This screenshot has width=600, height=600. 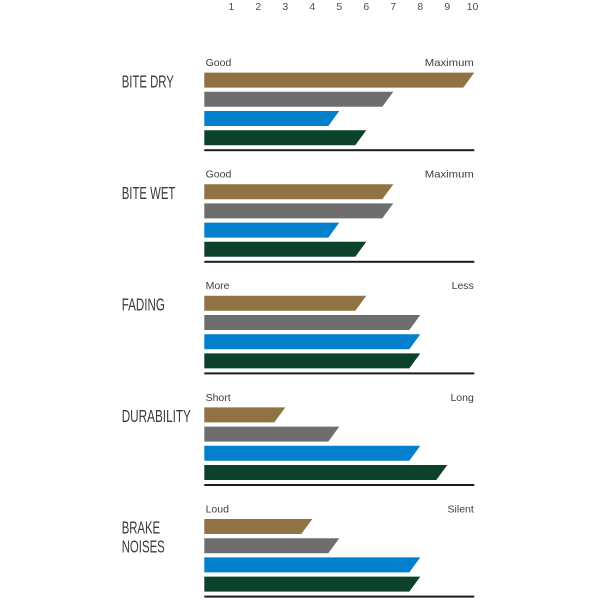 What do you see at coordinates (141, 528) in the screenshot?
I see `svg-text: BRAKE` at bounding box center [141, 528].